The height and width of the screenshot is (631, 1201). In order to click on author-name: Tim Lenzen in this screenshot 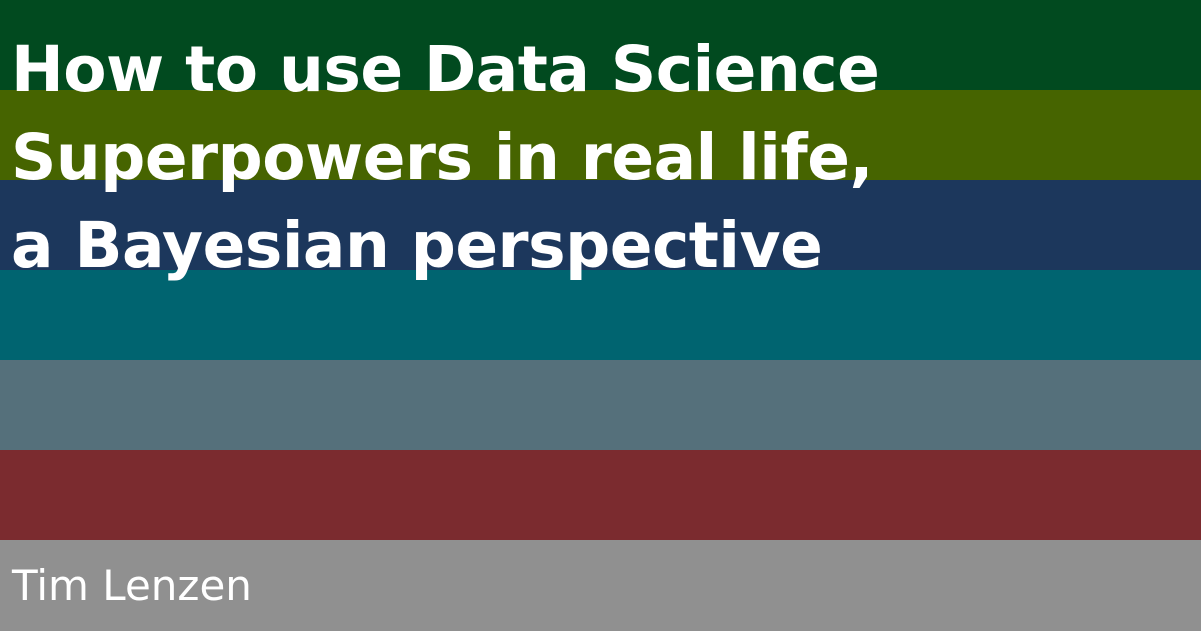, I will do `click(132, 585)`.